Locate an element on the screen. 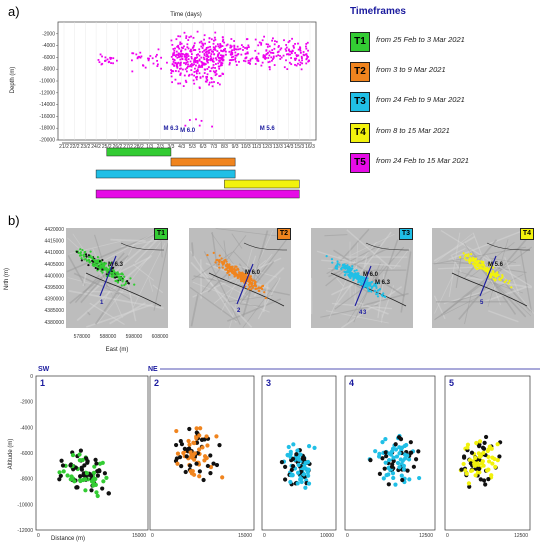  section-x-tick: 15000 is located at coordinates (245, 536).